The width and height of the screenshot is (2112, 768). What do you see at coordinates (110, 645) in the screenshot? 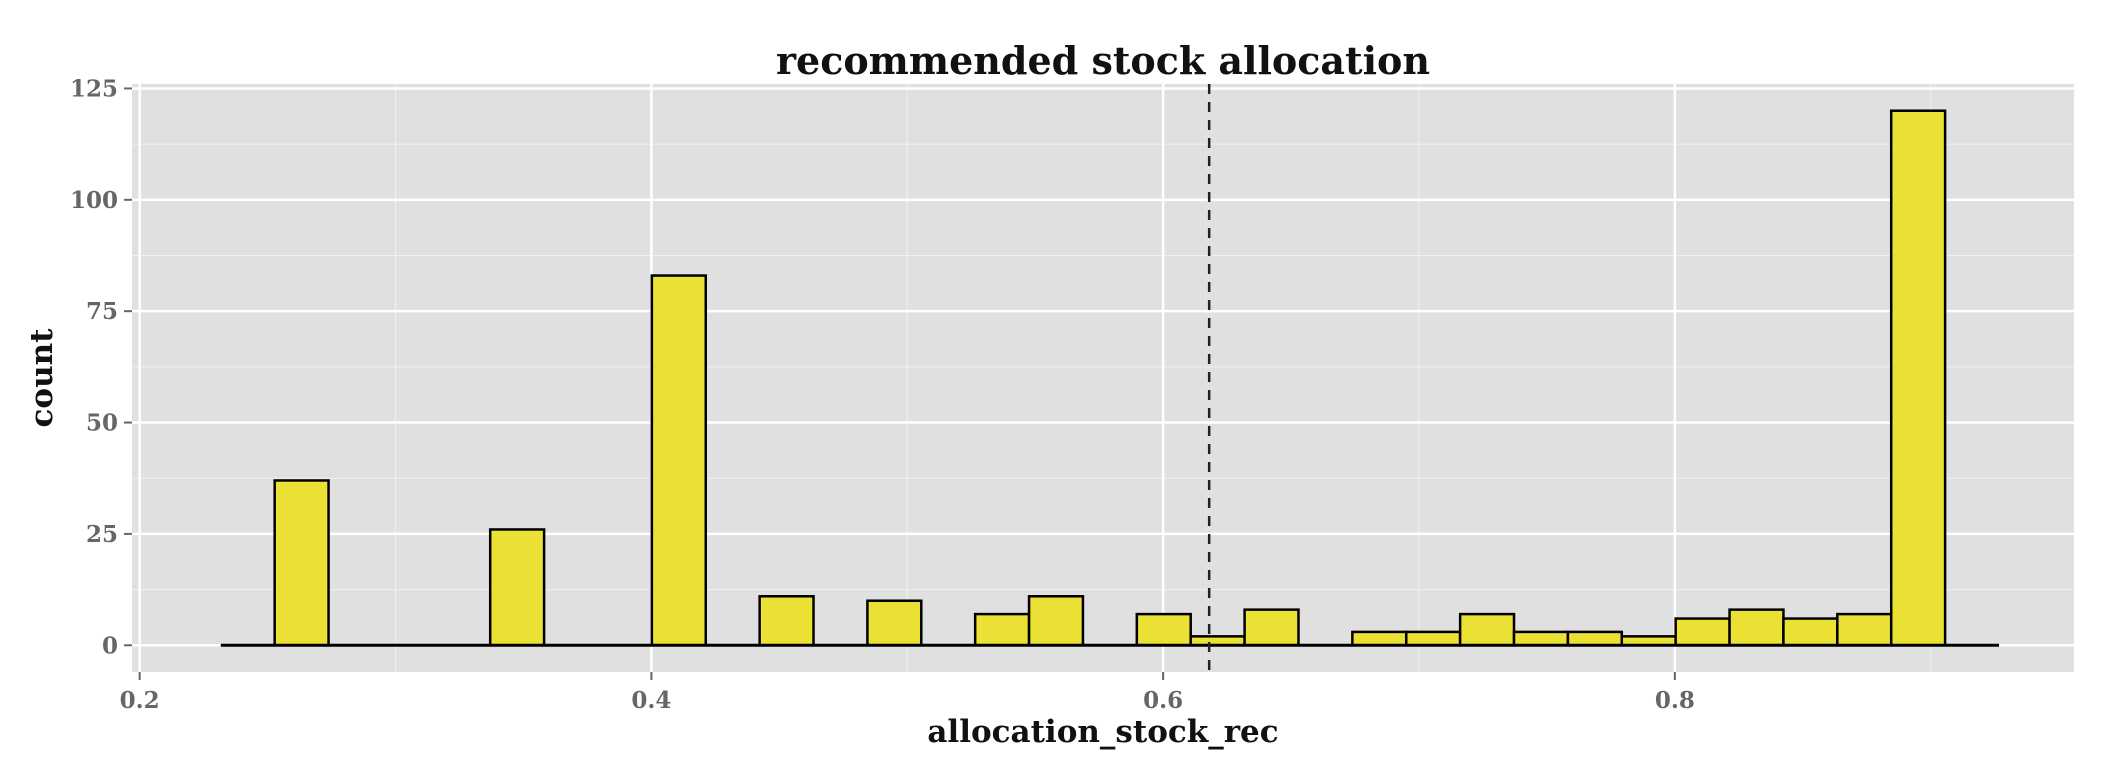
I see `y-tick-label: 0` at bounding box center [110, 645].